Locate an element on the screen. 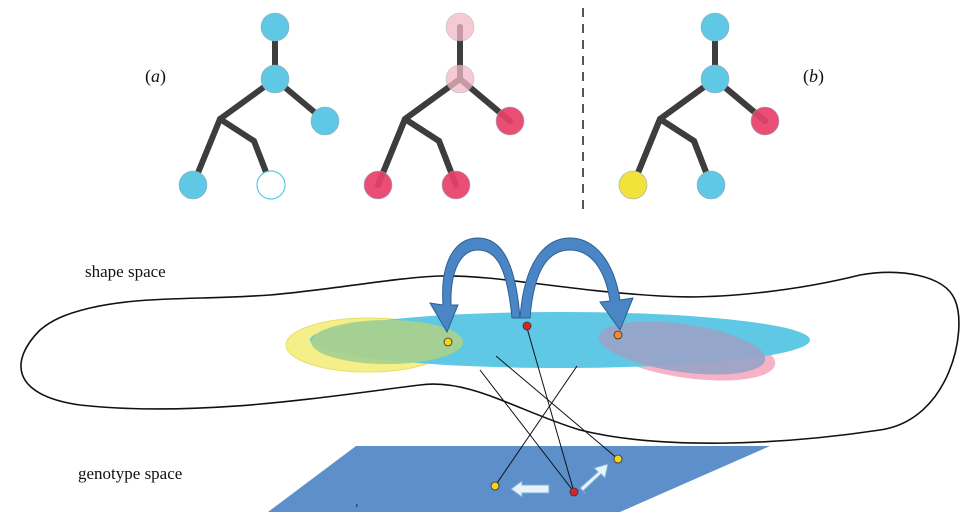  tree-b is located at coordinates (699, 106).